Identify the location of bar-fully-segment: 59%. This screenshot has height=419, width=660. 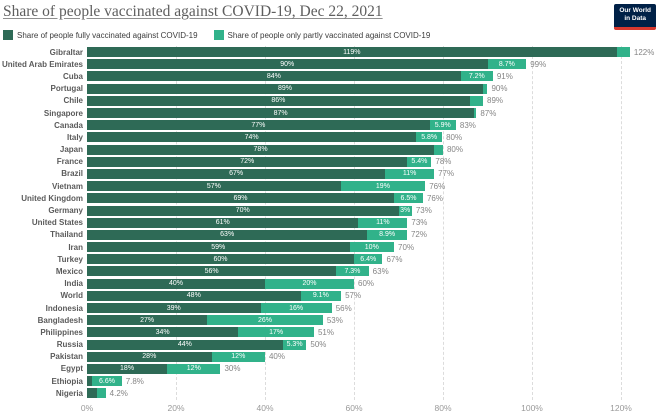
(218, 247).